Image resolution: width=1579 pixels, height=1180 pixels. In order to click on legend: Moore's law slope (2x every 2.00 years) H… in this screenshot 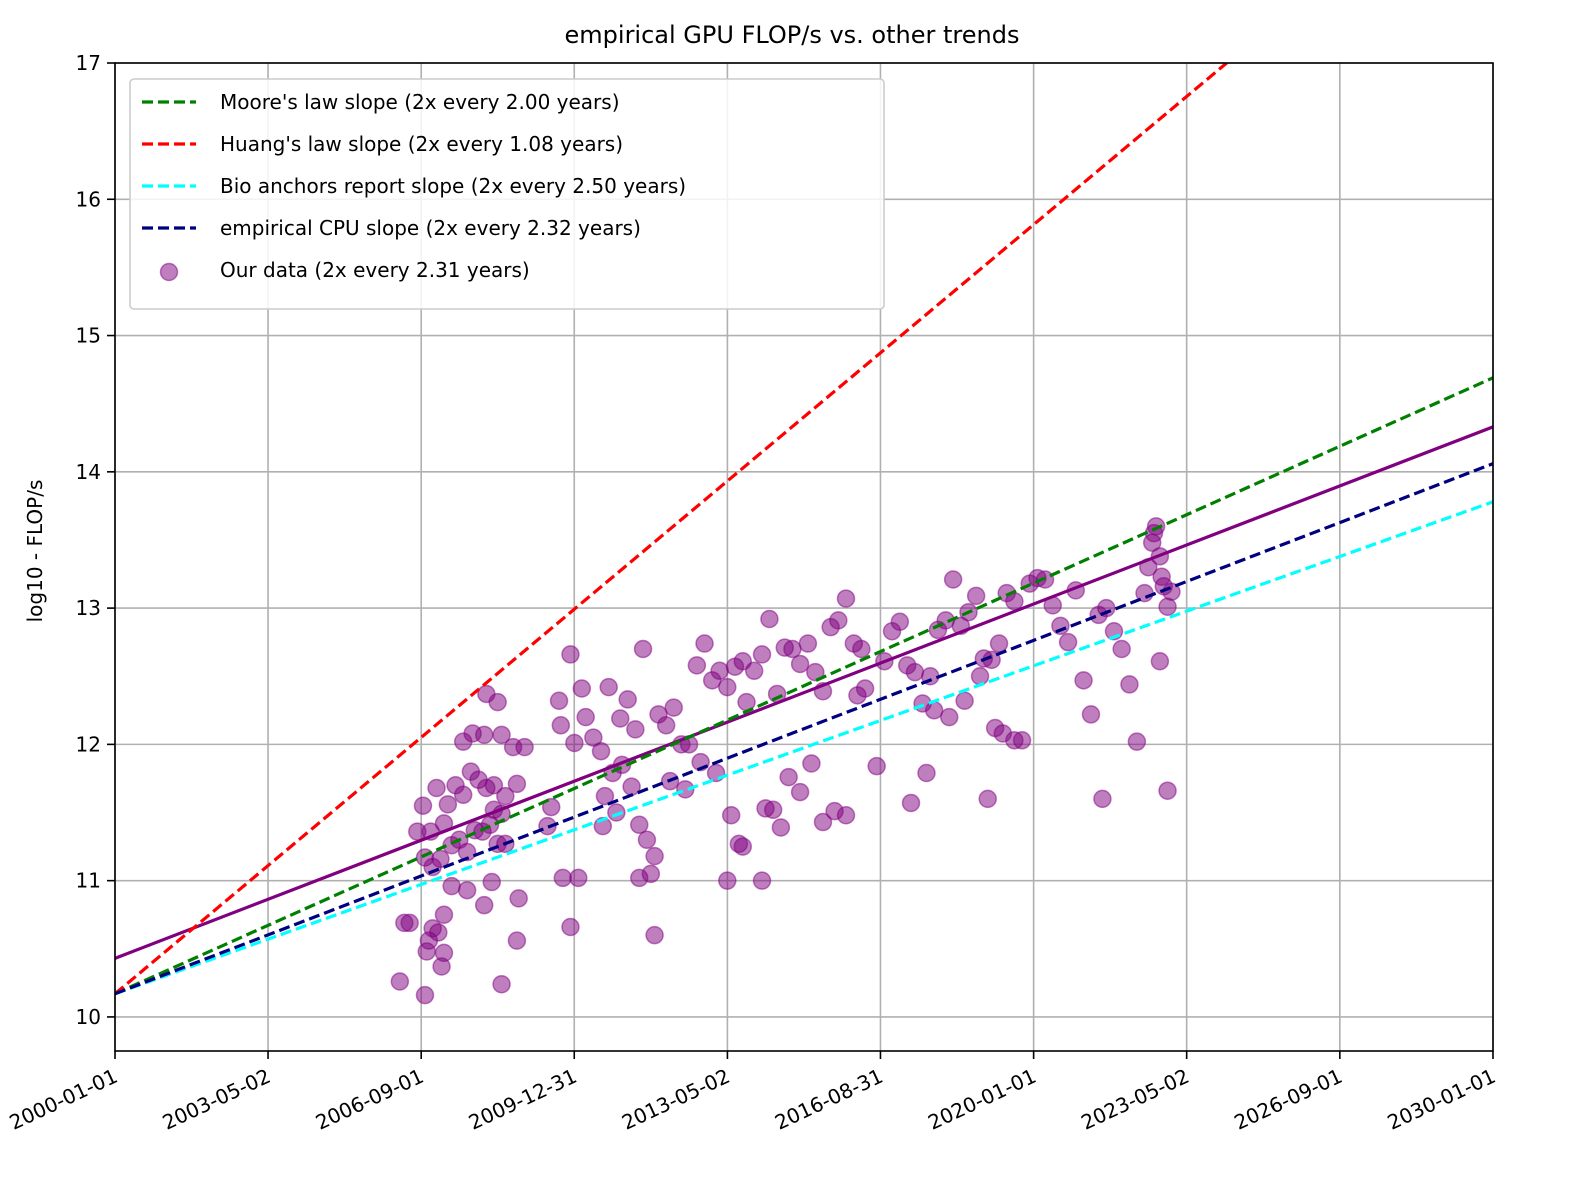, I will do `click(507, 194)`.